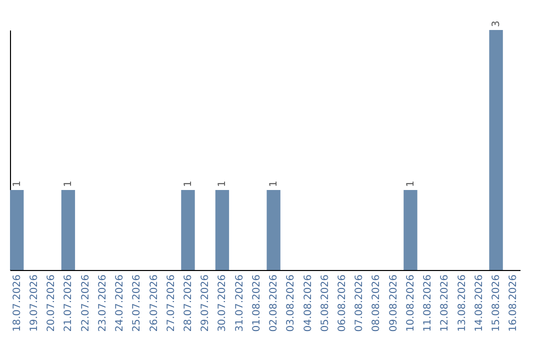  Describe the element at coordinates (410, 303) in the screenshot. I see `x-tick-label: 10.08.2026` at that location.